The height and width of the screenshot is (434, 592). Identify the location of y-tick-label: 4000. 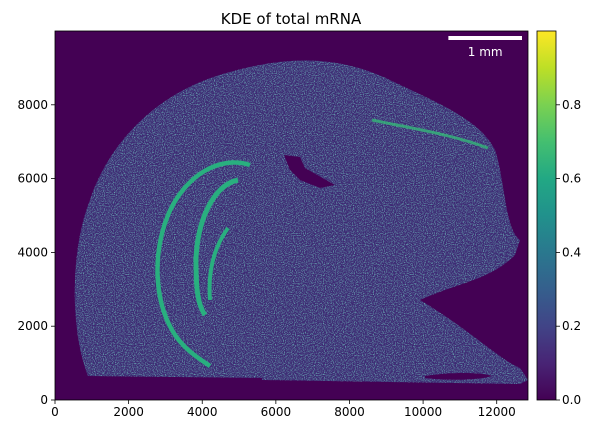
(32, 252).